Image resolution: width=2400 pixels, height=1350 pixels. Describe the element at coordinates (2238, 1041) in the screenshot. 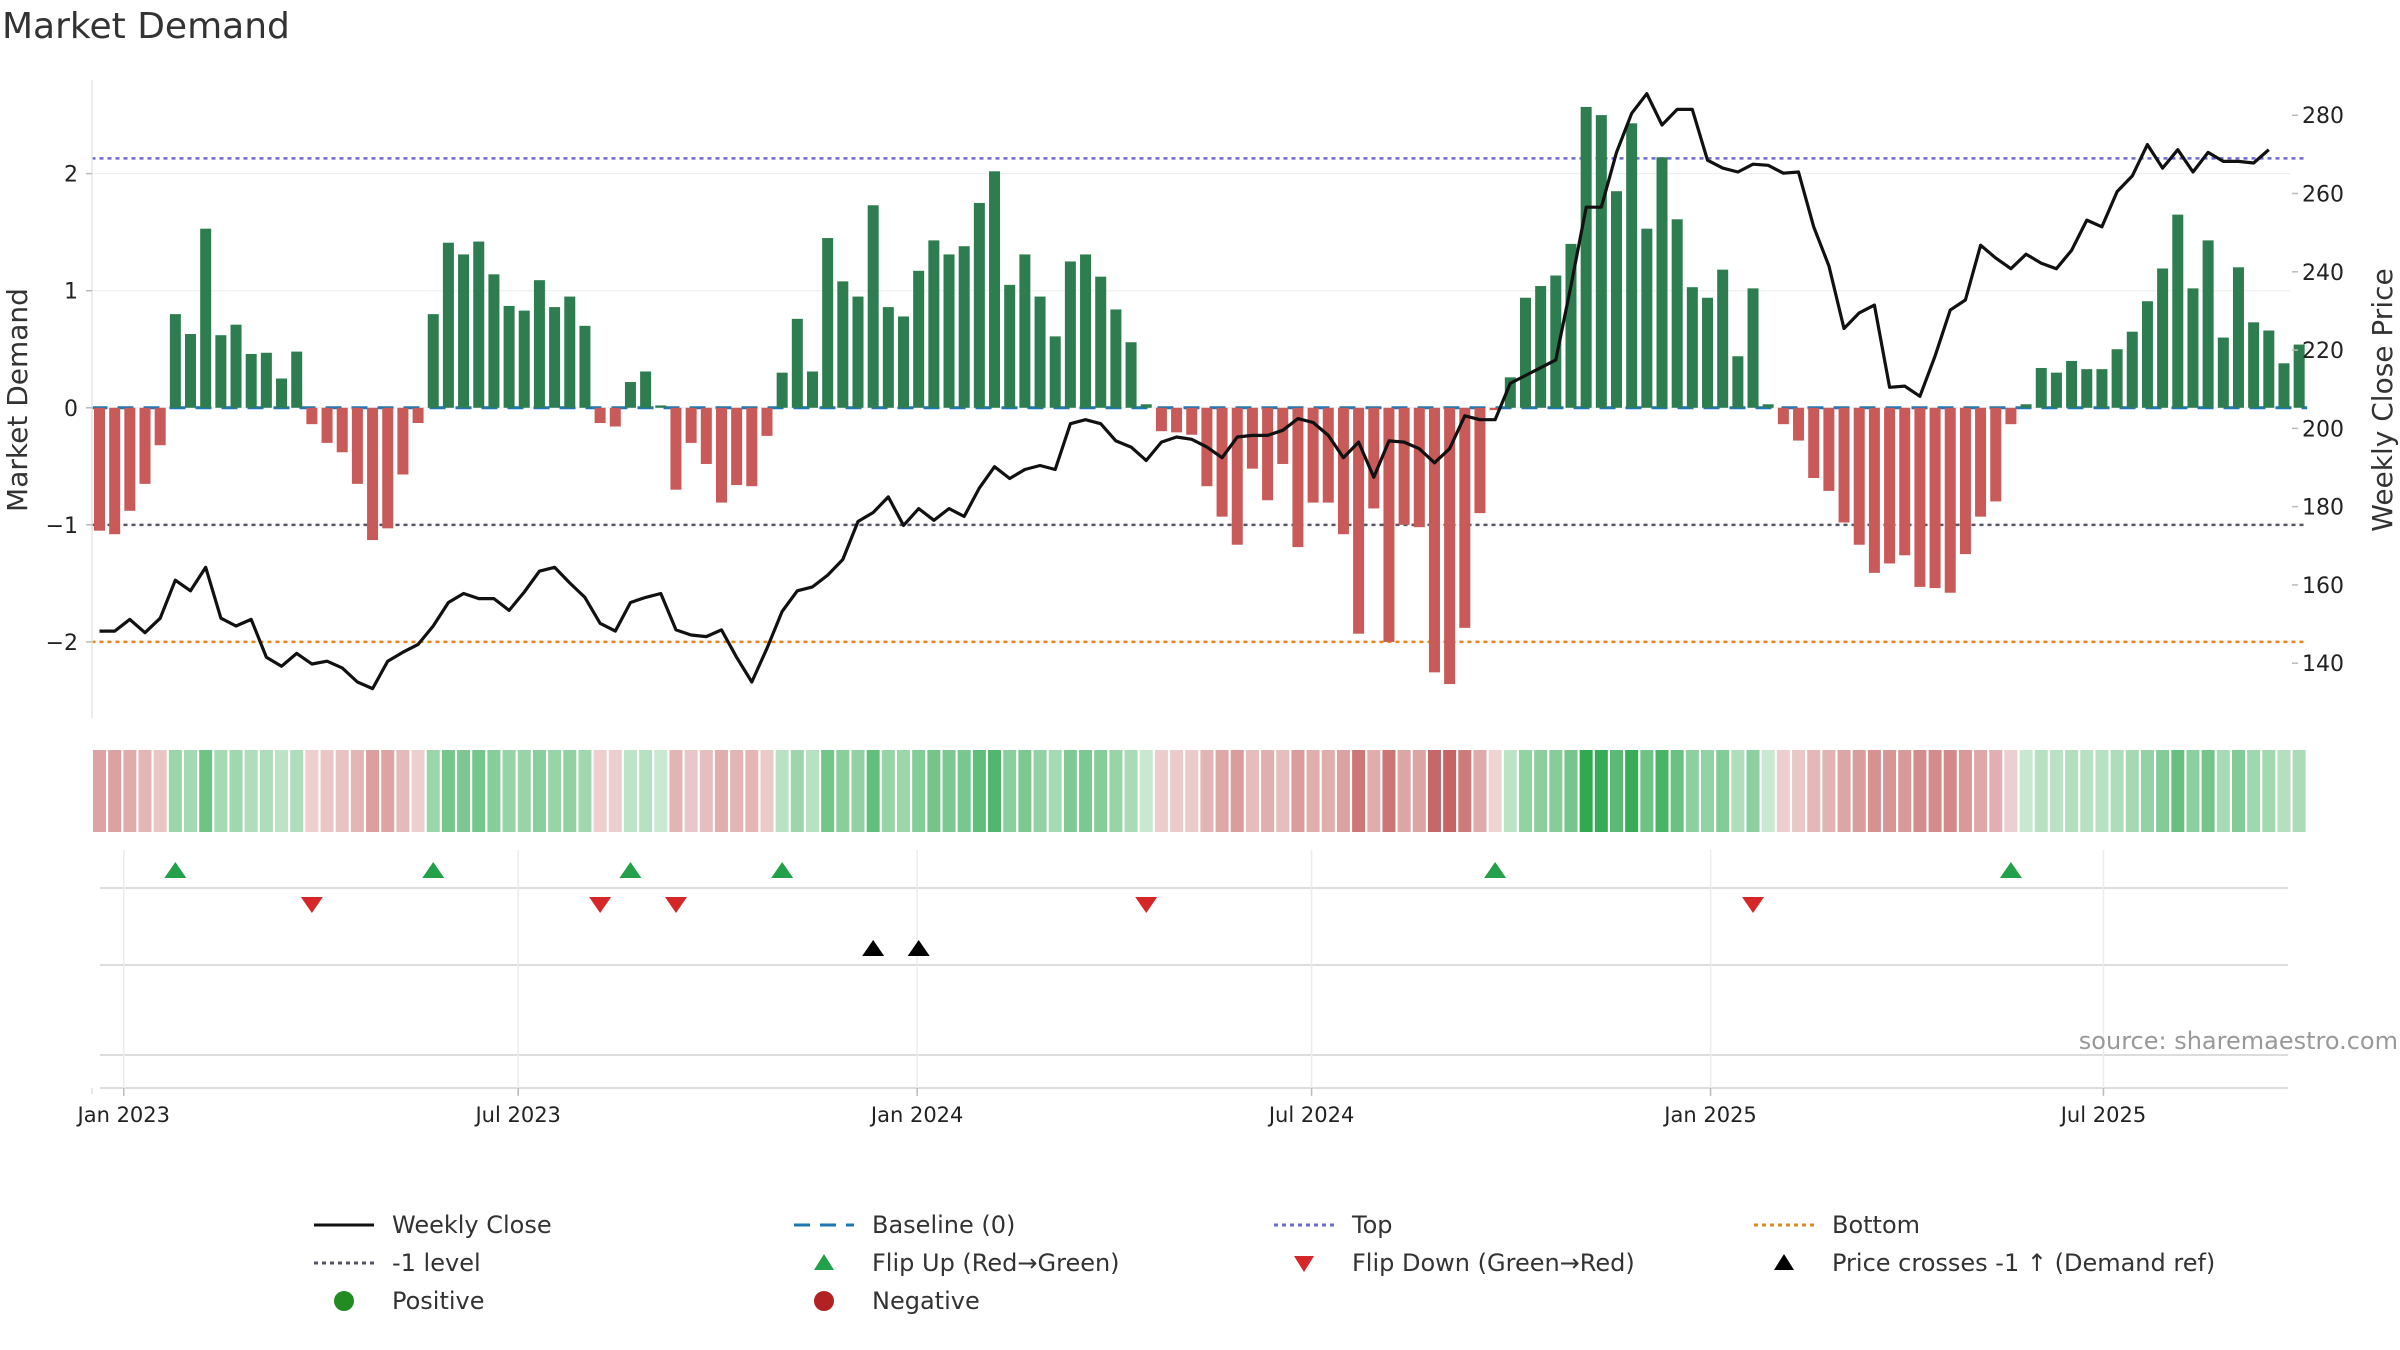

I see `source-credit: source: sharemaestro.com` at that location.